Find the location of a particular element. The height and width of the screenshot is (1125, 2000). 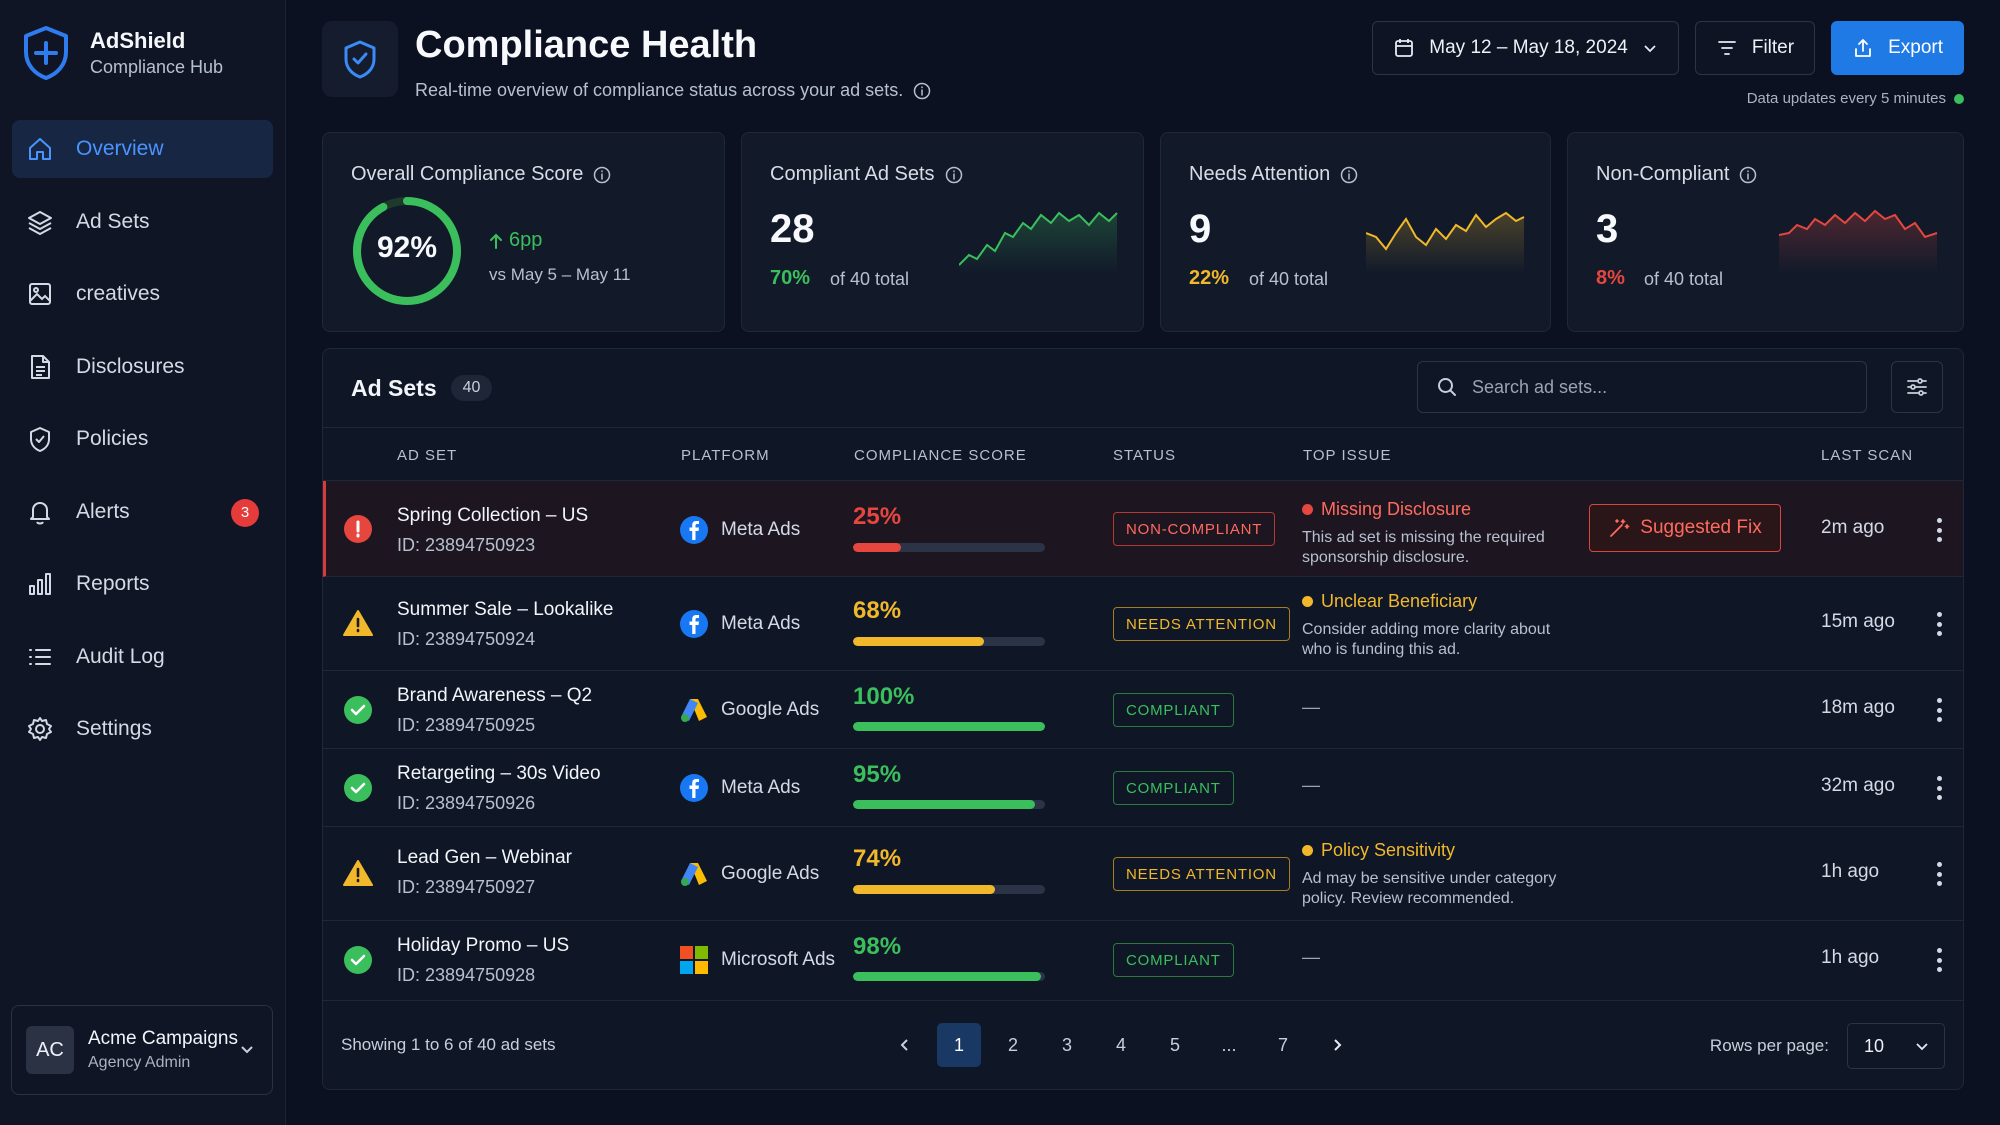

platform-cell: Microsoft Ads is located at coordinates (757, 960).